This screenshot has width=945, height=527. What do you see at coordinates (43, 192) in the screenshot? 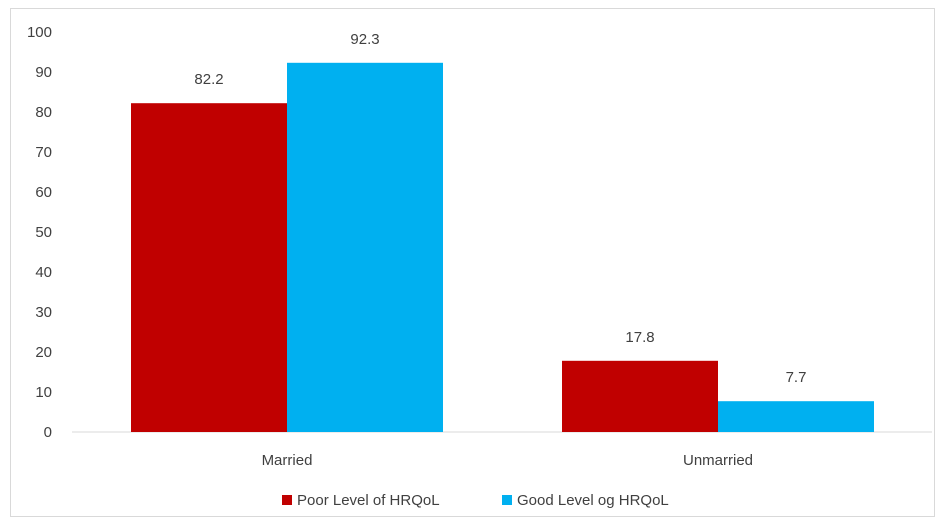
I see `y-tick-label: 60` at bounding box center [43, 192].